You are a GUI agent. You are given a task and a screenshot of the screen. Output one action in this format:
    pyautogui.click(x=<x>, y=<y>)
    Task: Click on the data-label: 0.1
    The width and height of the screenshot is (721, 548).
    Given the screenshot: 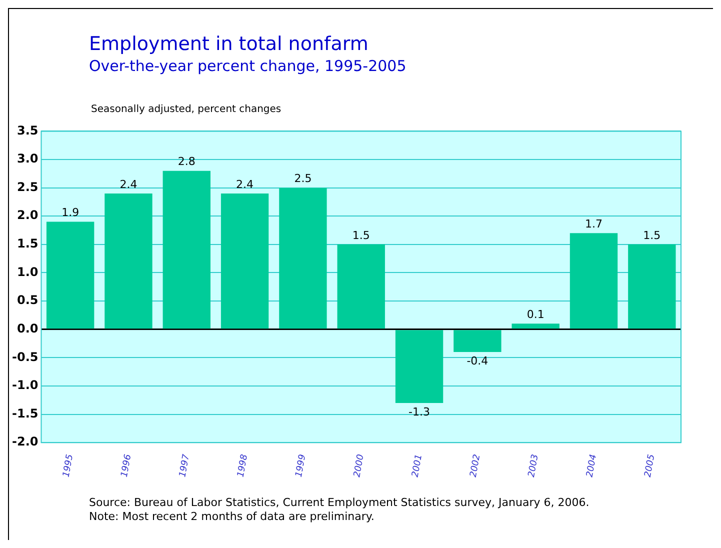 What is the action you would take?
    pyautogui.click(x=535, y=315)
    